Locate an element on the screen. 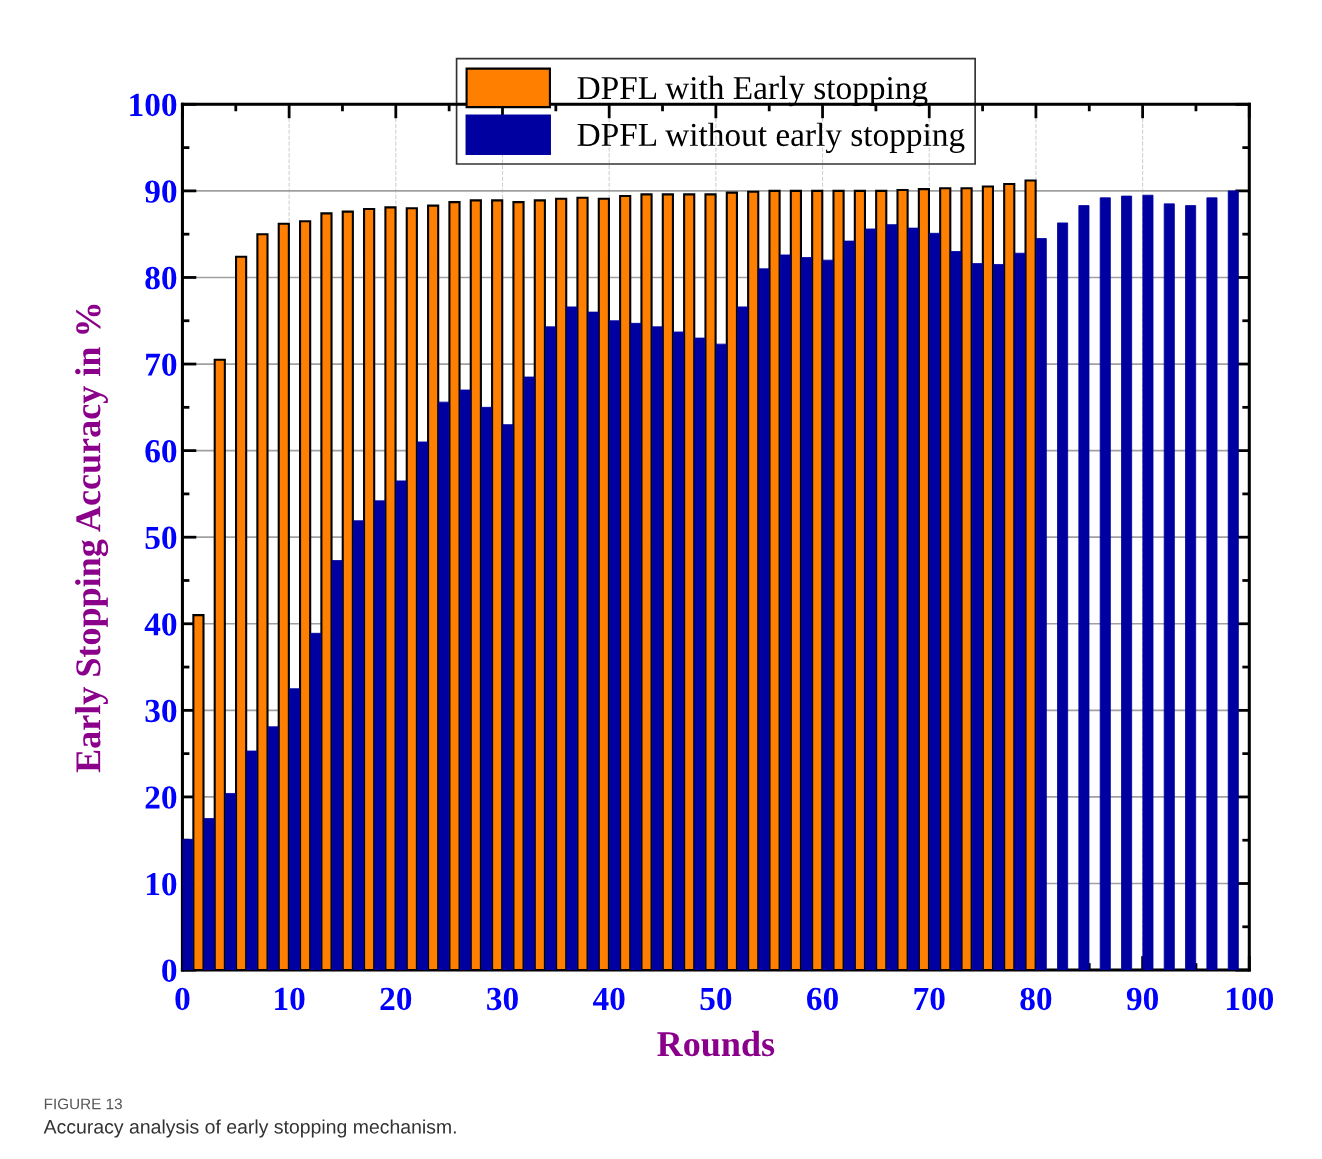  x-tick-label: 70 is located at coordinates (929, 999).